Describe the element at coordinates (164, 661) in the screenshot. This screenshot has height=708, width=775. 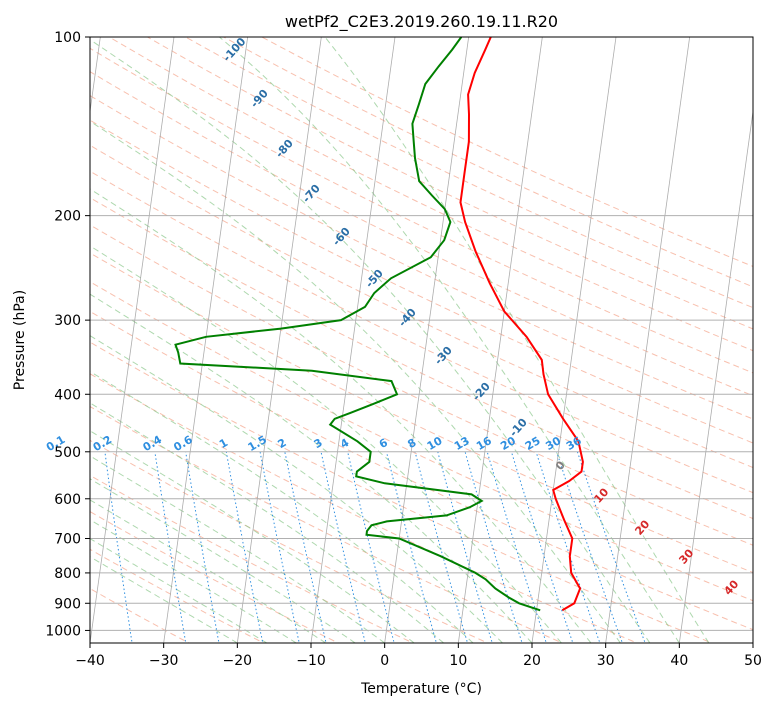
I see `x-tick-label: −30` at that location.